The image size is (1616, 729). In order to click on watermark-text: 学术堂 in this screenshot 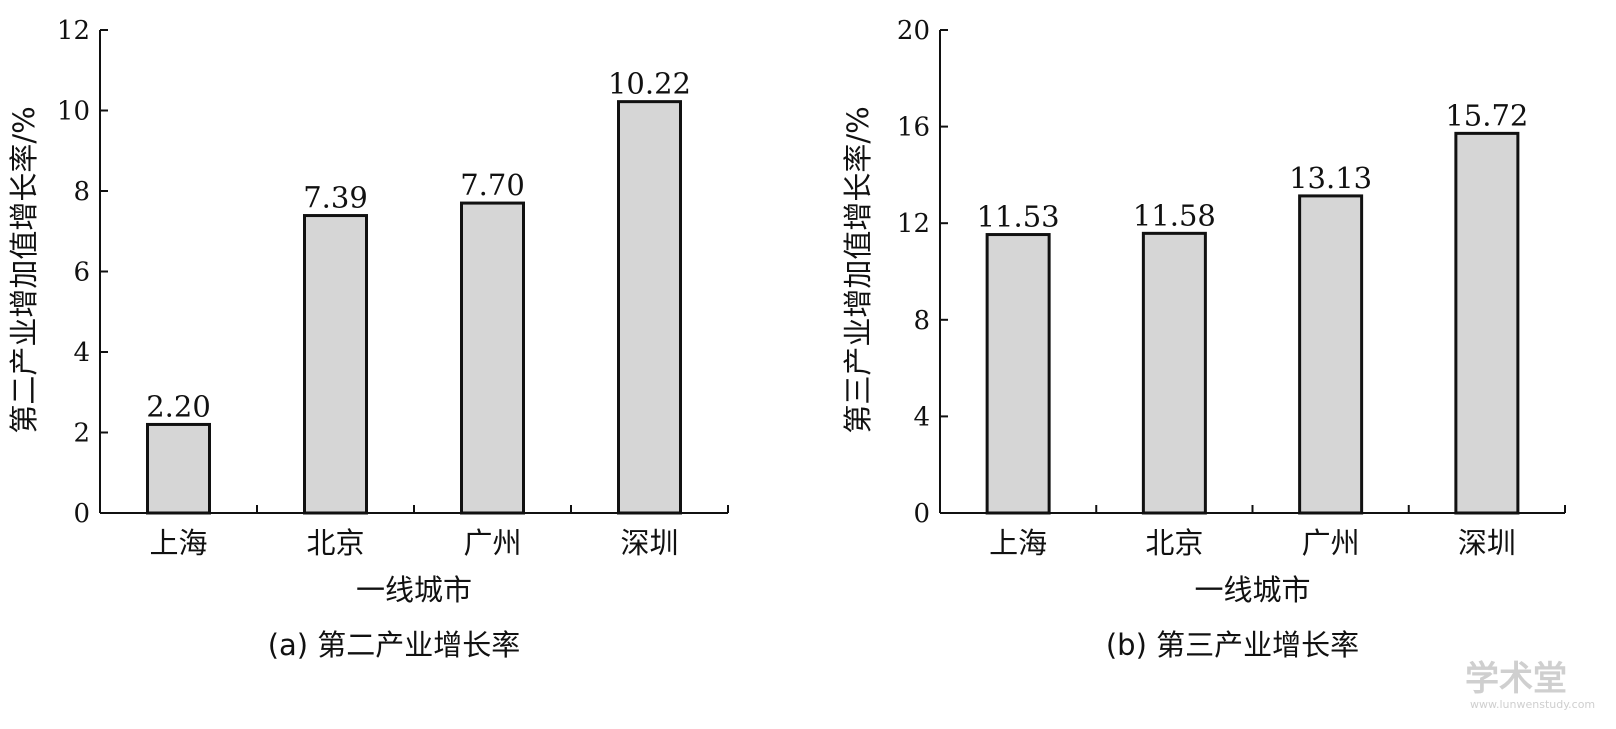, I will do `click(1516, 679)`.